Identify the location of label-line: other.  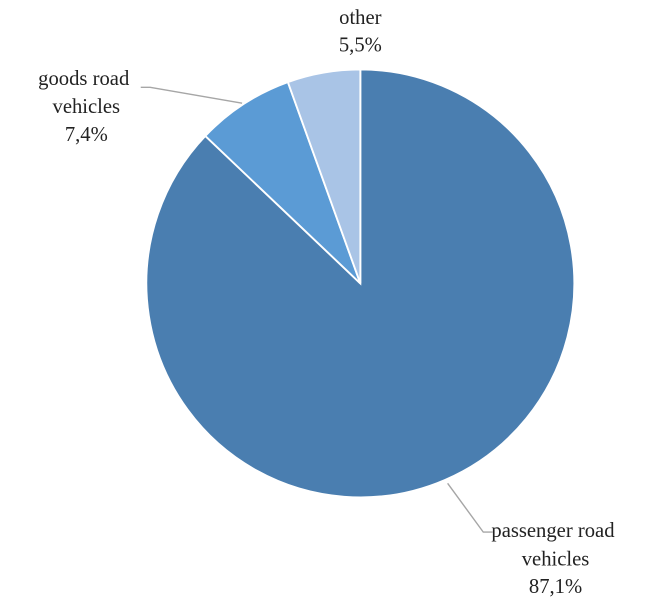
(360, 18).